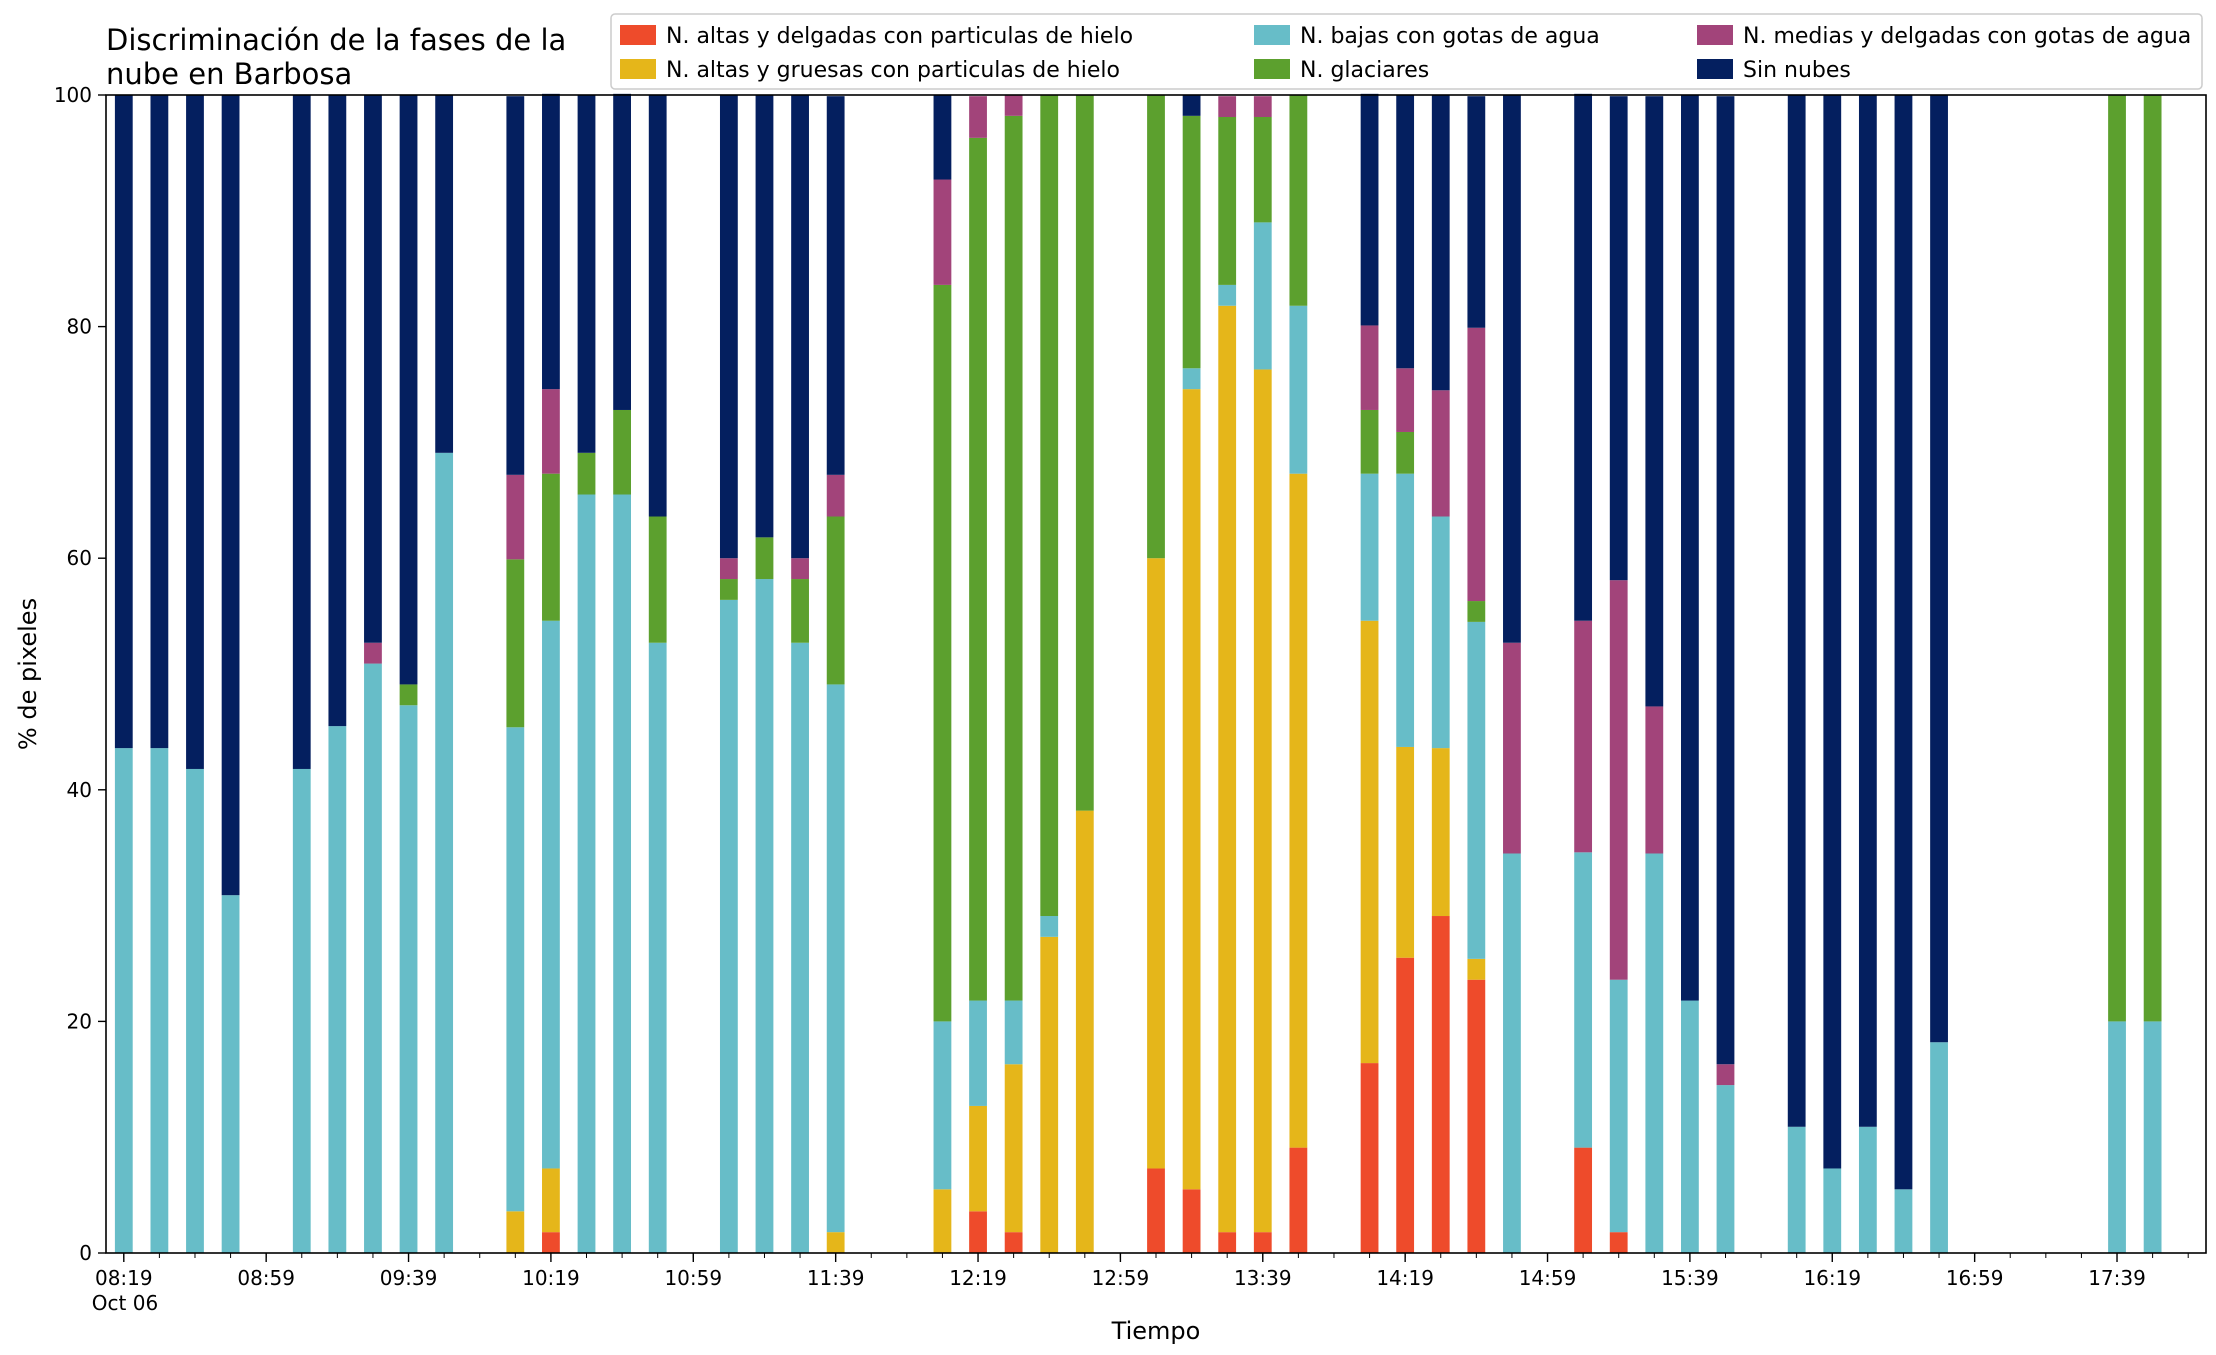  What do you see at coordinates (124, 1278) in the screenshot?
I see `x-tick-label: 08:19` at bounding box center [124, 1278].